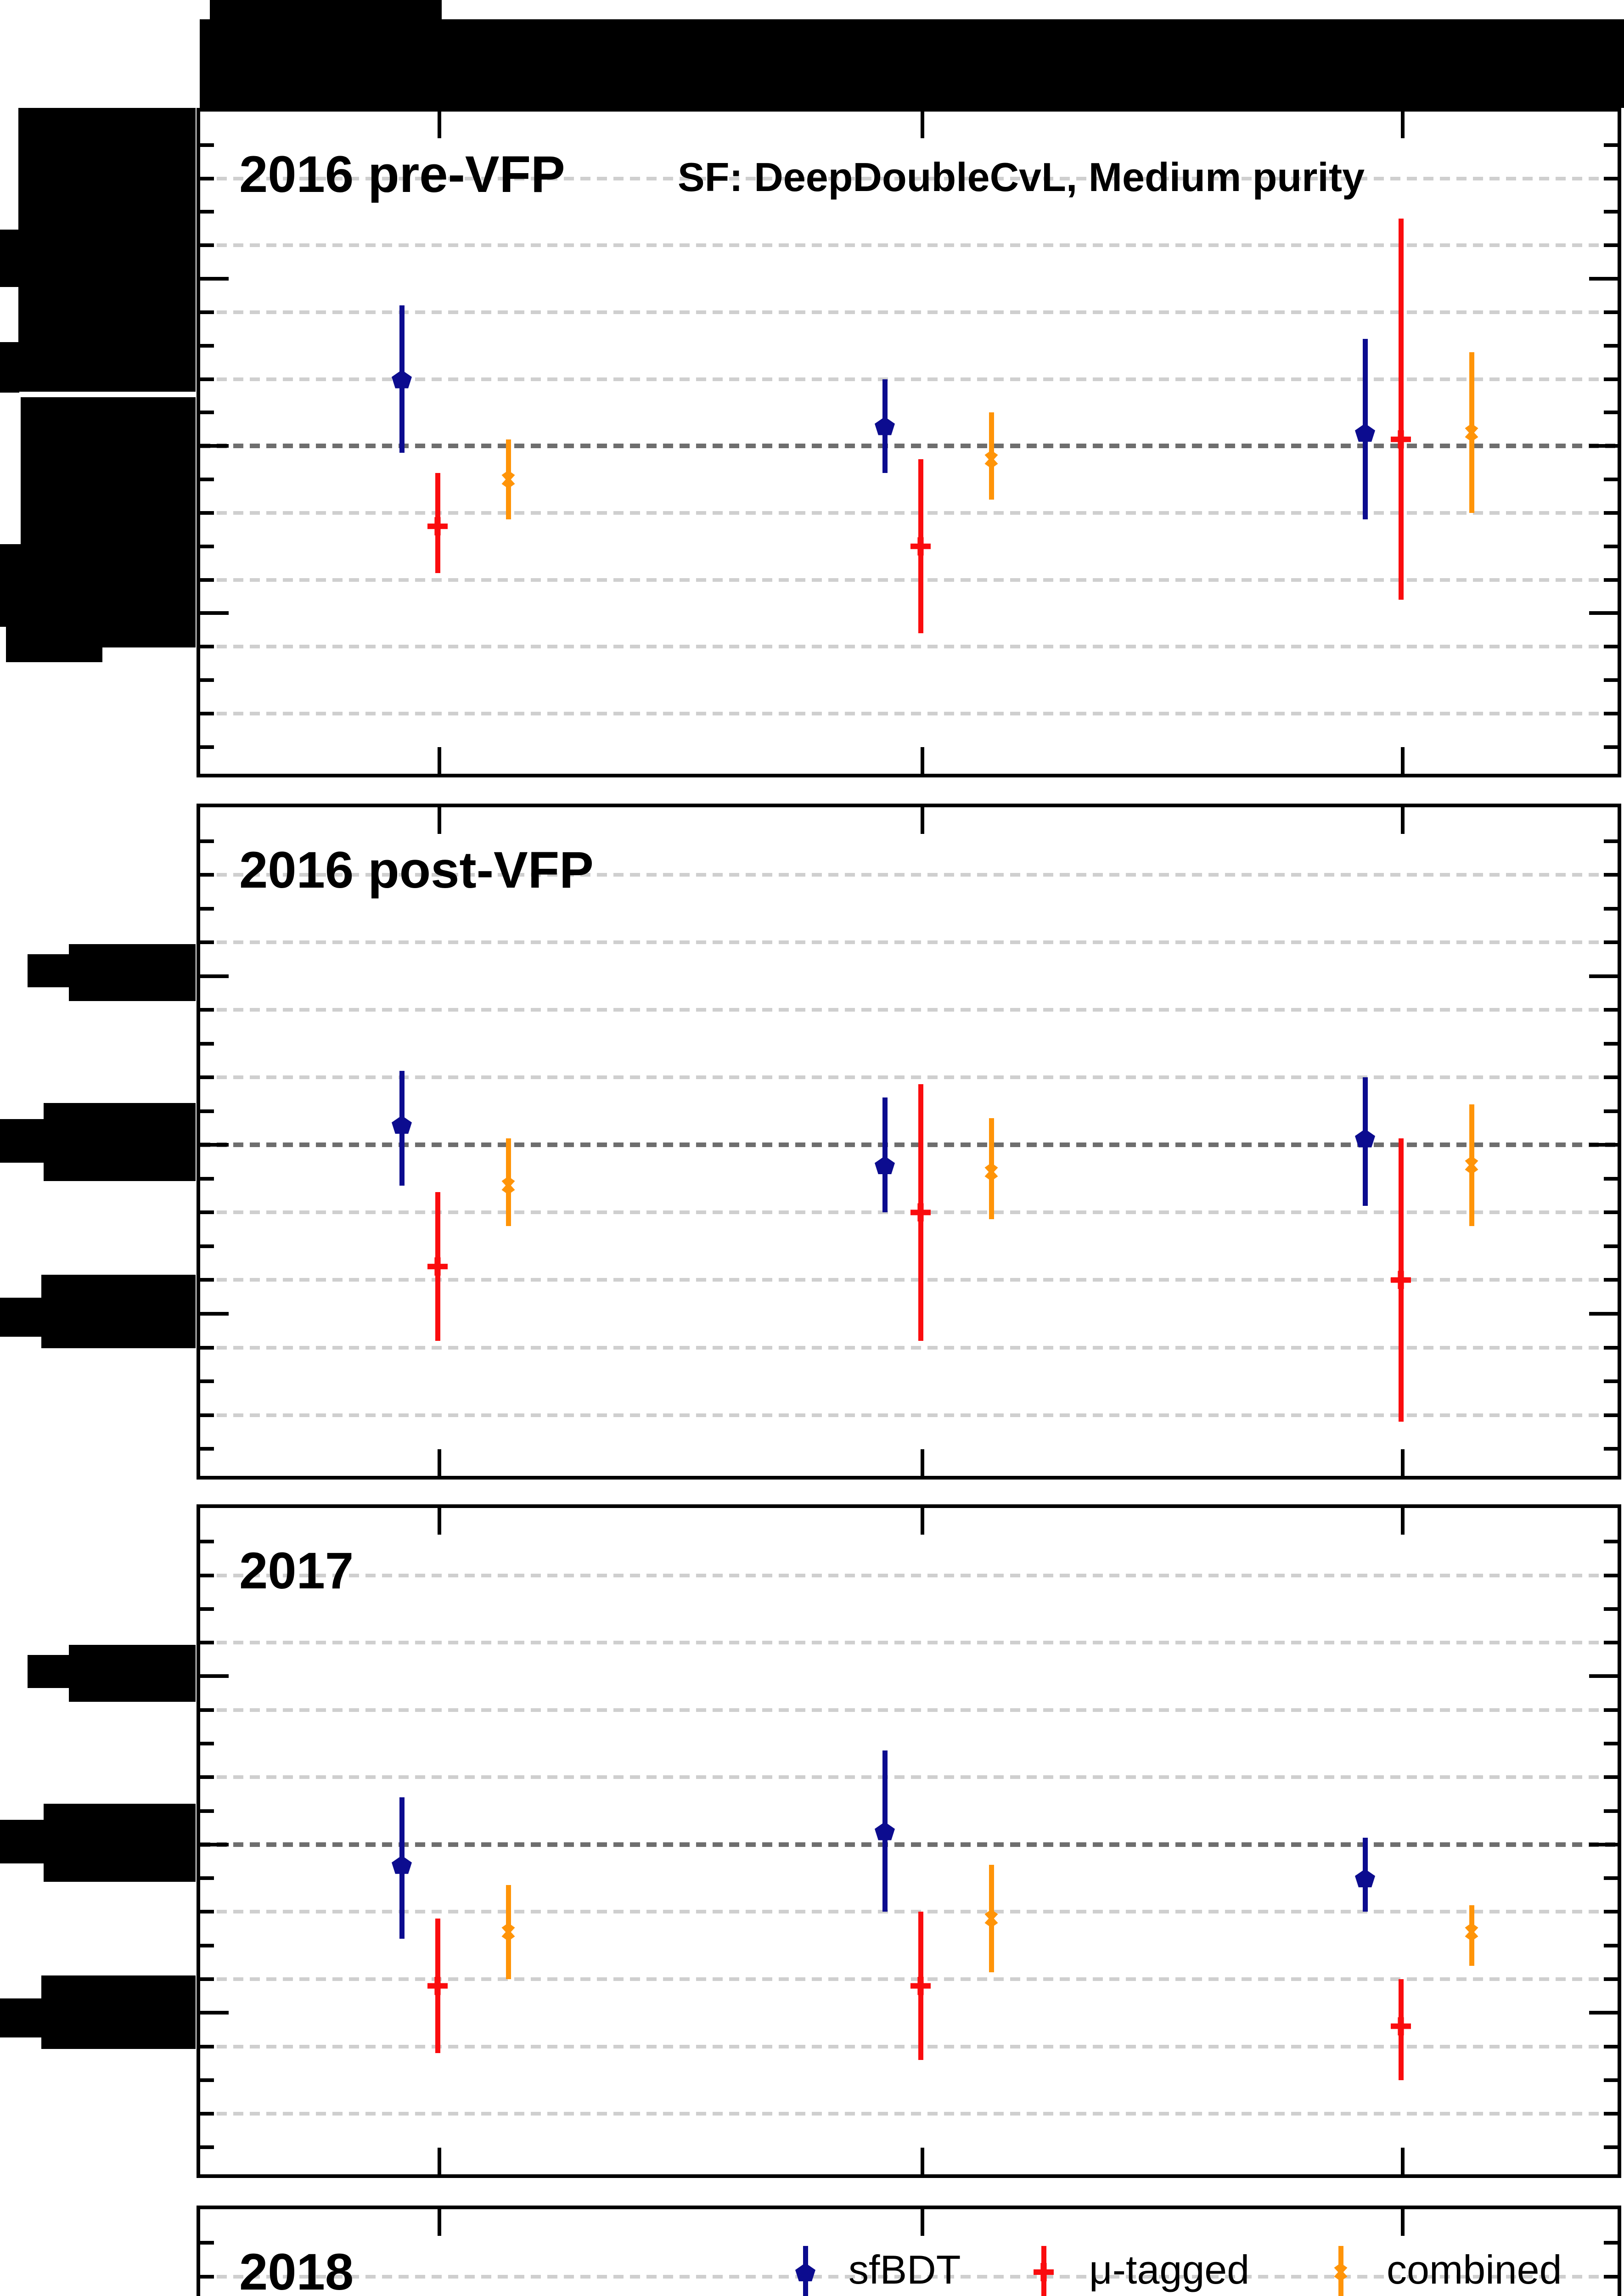  Describe the element at coordinates (22, 1141) in the screenshot. I see `redaction-p2-ylabel-100-tab` at that location.